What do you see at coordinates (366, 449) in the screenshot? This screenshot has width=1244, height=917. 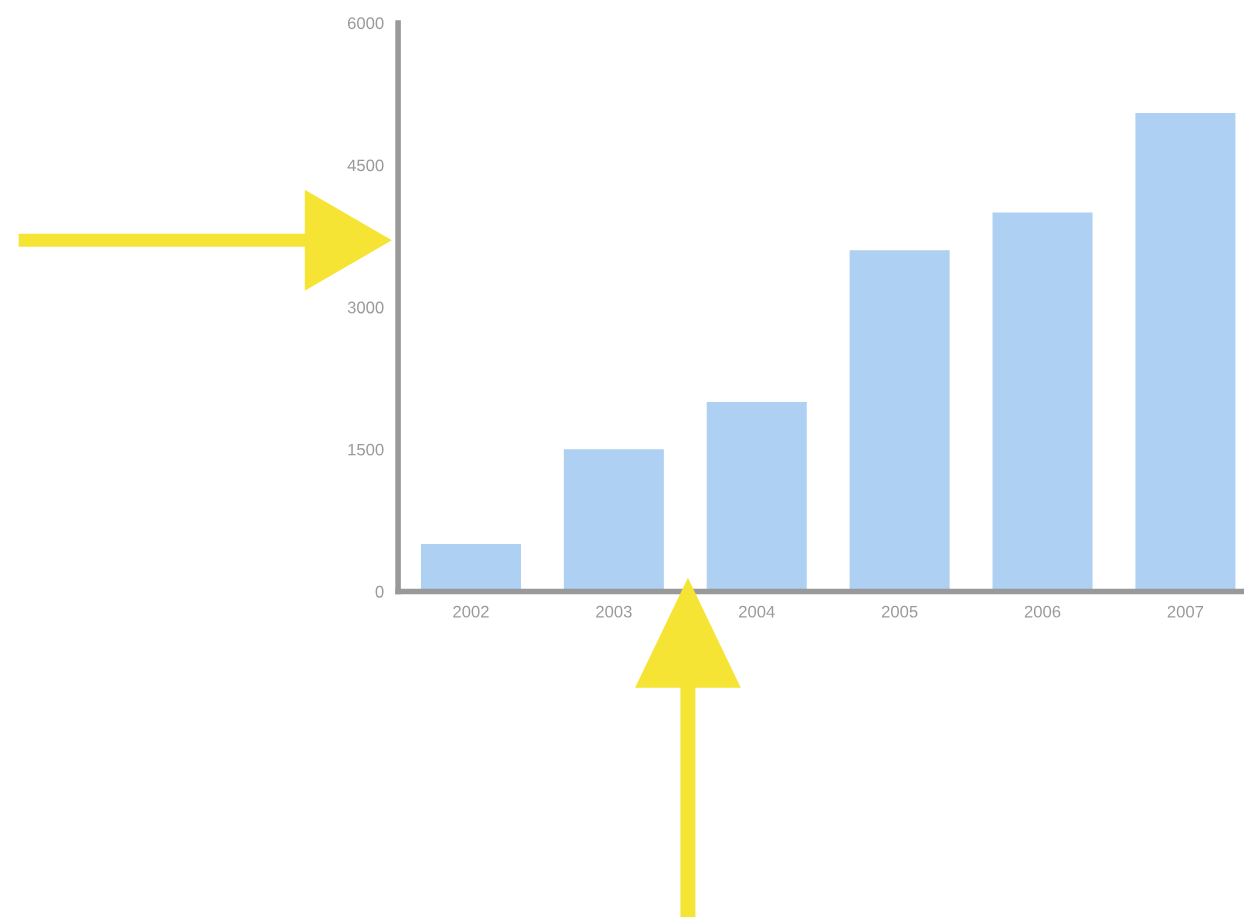 I see `y-tick-label: 1500` at bounding box center [366, 449].